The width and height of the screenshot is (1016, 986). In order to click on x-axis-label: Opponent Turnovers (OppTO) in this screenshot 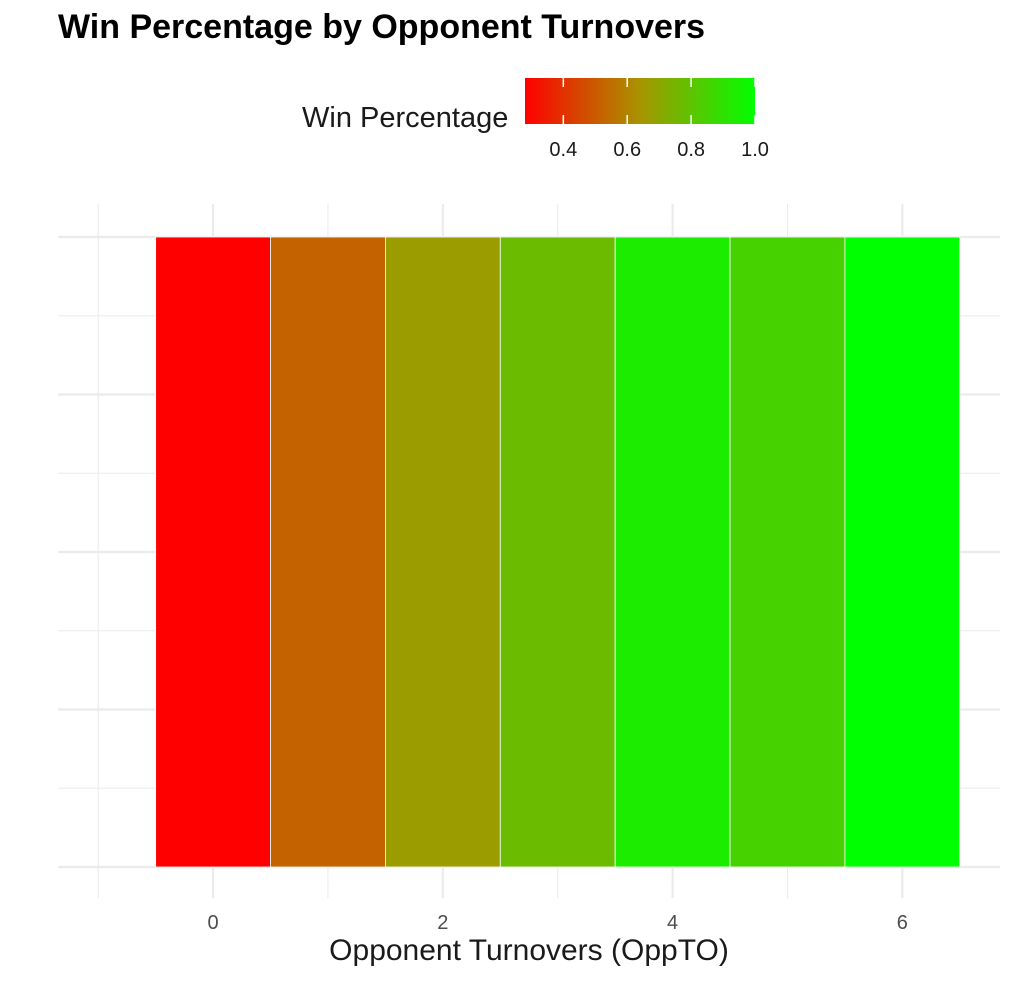, I will do `click(529, 950)`.